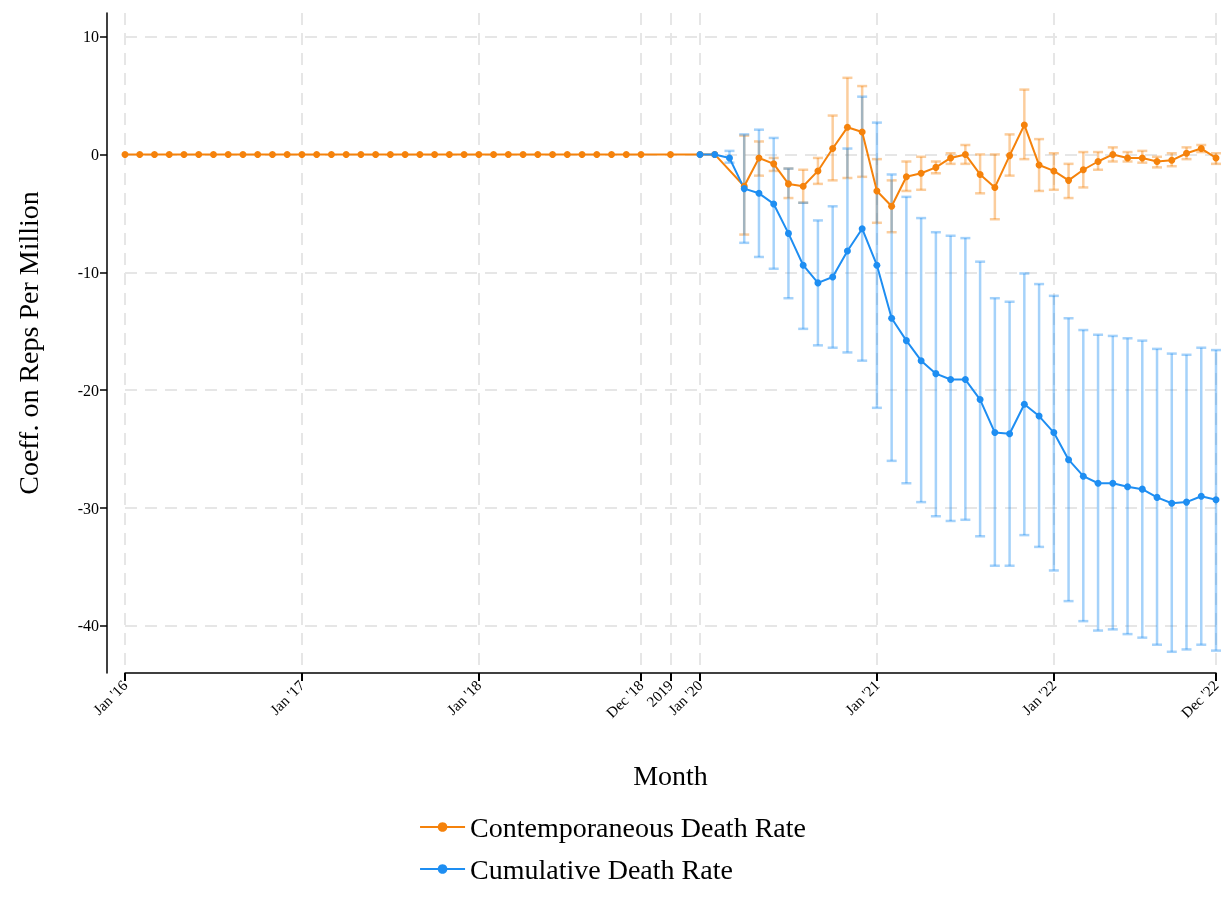  Describe the element at coordinates (1039, 697) in the screenshot. I see `x-tick-label: Jan '22` at that location.